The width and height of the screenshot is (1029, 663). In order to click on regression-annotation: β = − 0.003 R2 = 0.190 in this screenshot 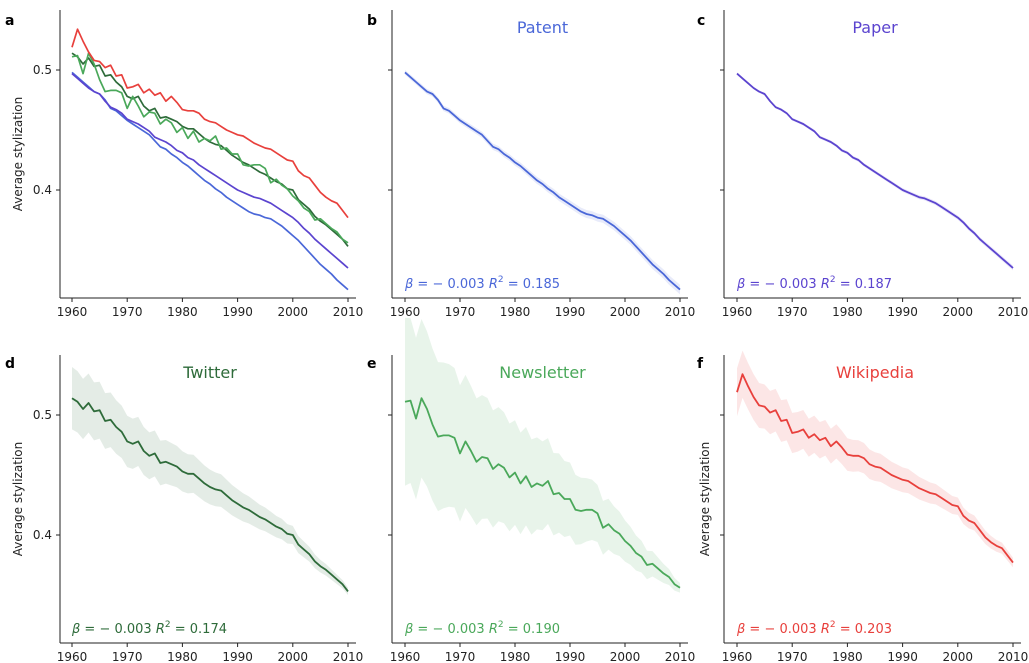, I will do `click(482, 628)`.